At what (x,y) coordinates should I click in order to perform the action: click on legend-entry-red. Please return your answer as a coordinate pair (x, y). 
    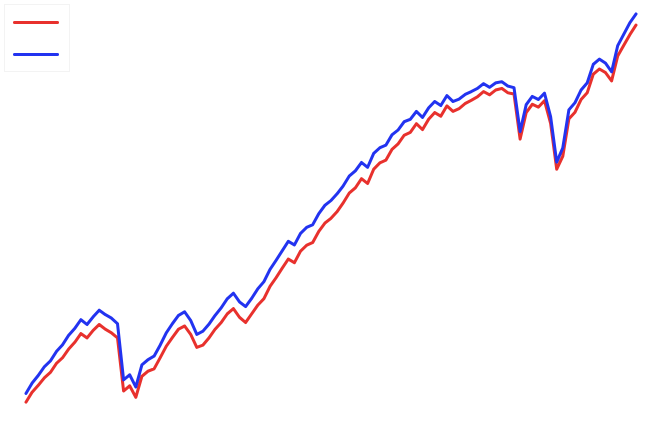
    Looking at the image, I should click on (38, 23).